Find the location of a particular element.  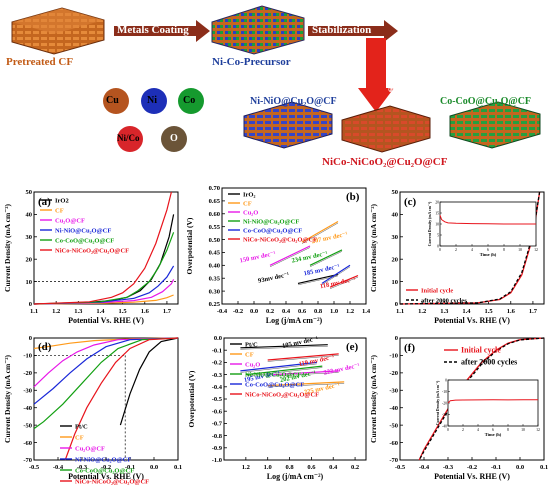

y-tick-label: 30 is located at coordinates (395, 237).